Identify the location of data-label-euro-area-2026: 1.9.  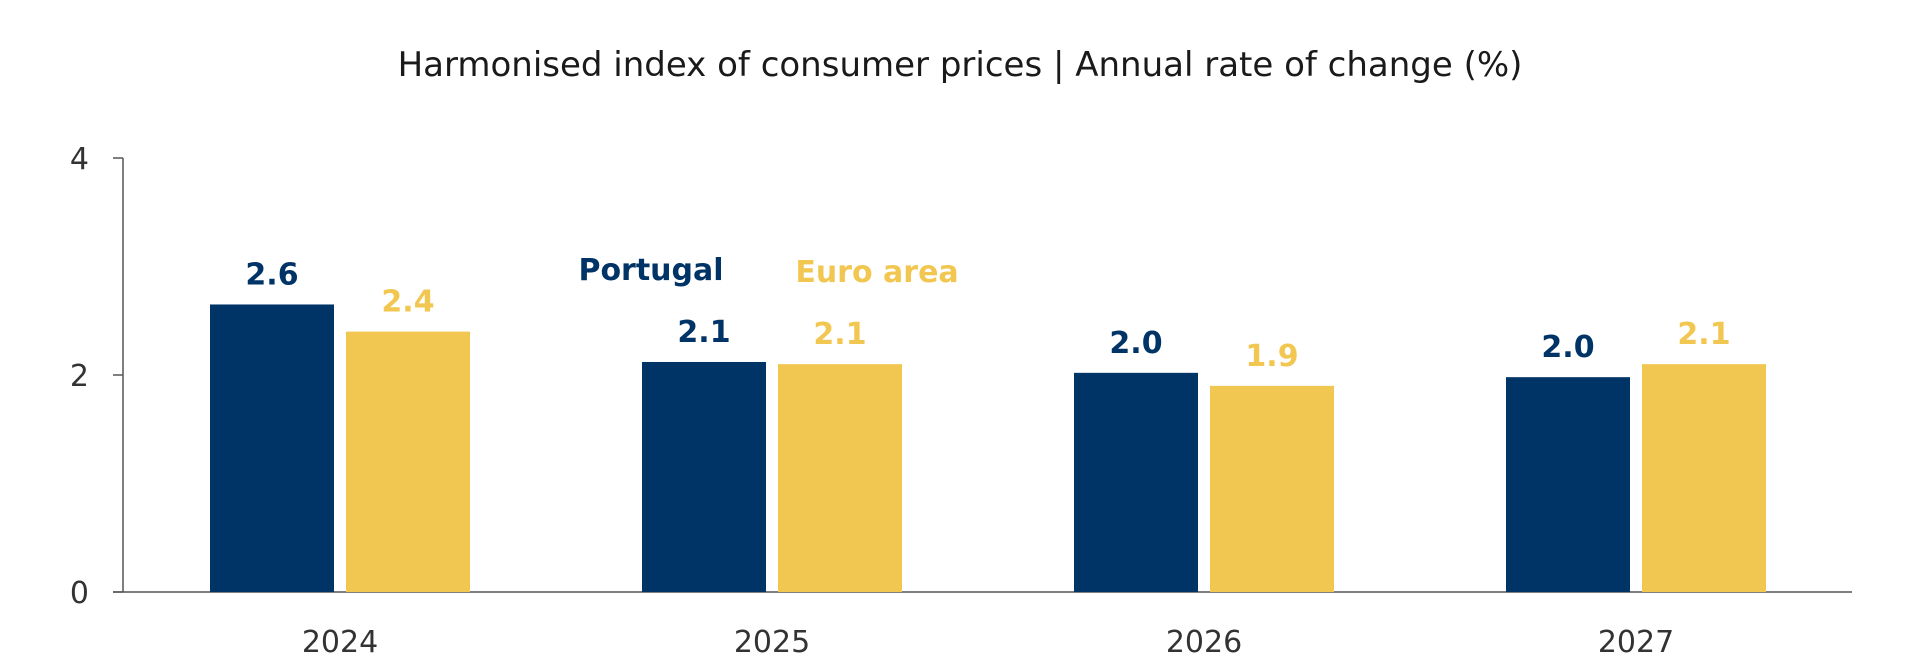
(1271, 356).